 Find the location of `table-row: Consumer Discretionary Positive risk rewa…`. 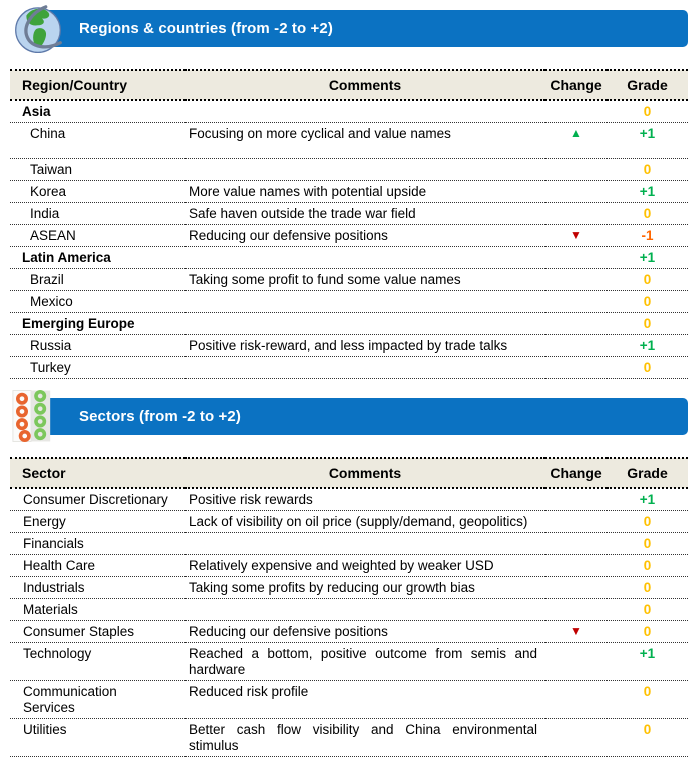

table-row: Consumer Discretionary Positive risk rewa… is located at coordinates (349, 499).